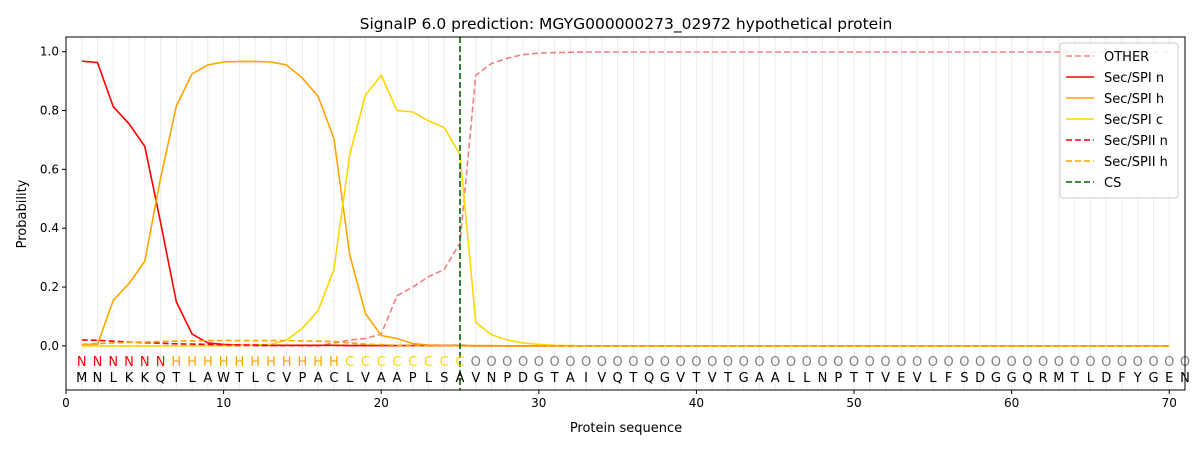 This screenshot has height=450, width=1200. Describe the element at coordinates (223, 378) in the screenshot. I see `residue-label: W` at that location.